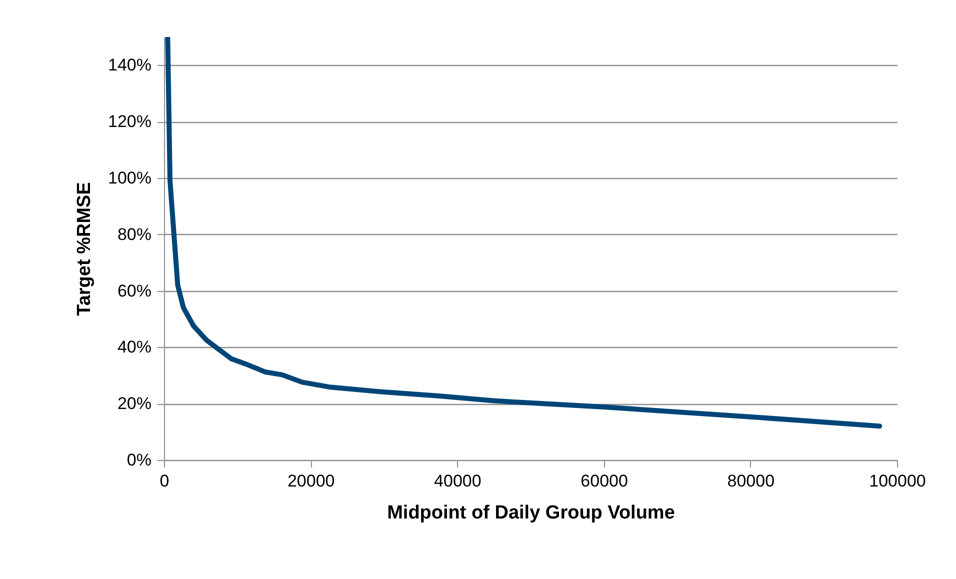  What do you see at coordinates (897, 481) in the screenshot?
I see `x-tick-label: 100000` at bounding box center [897, 481].